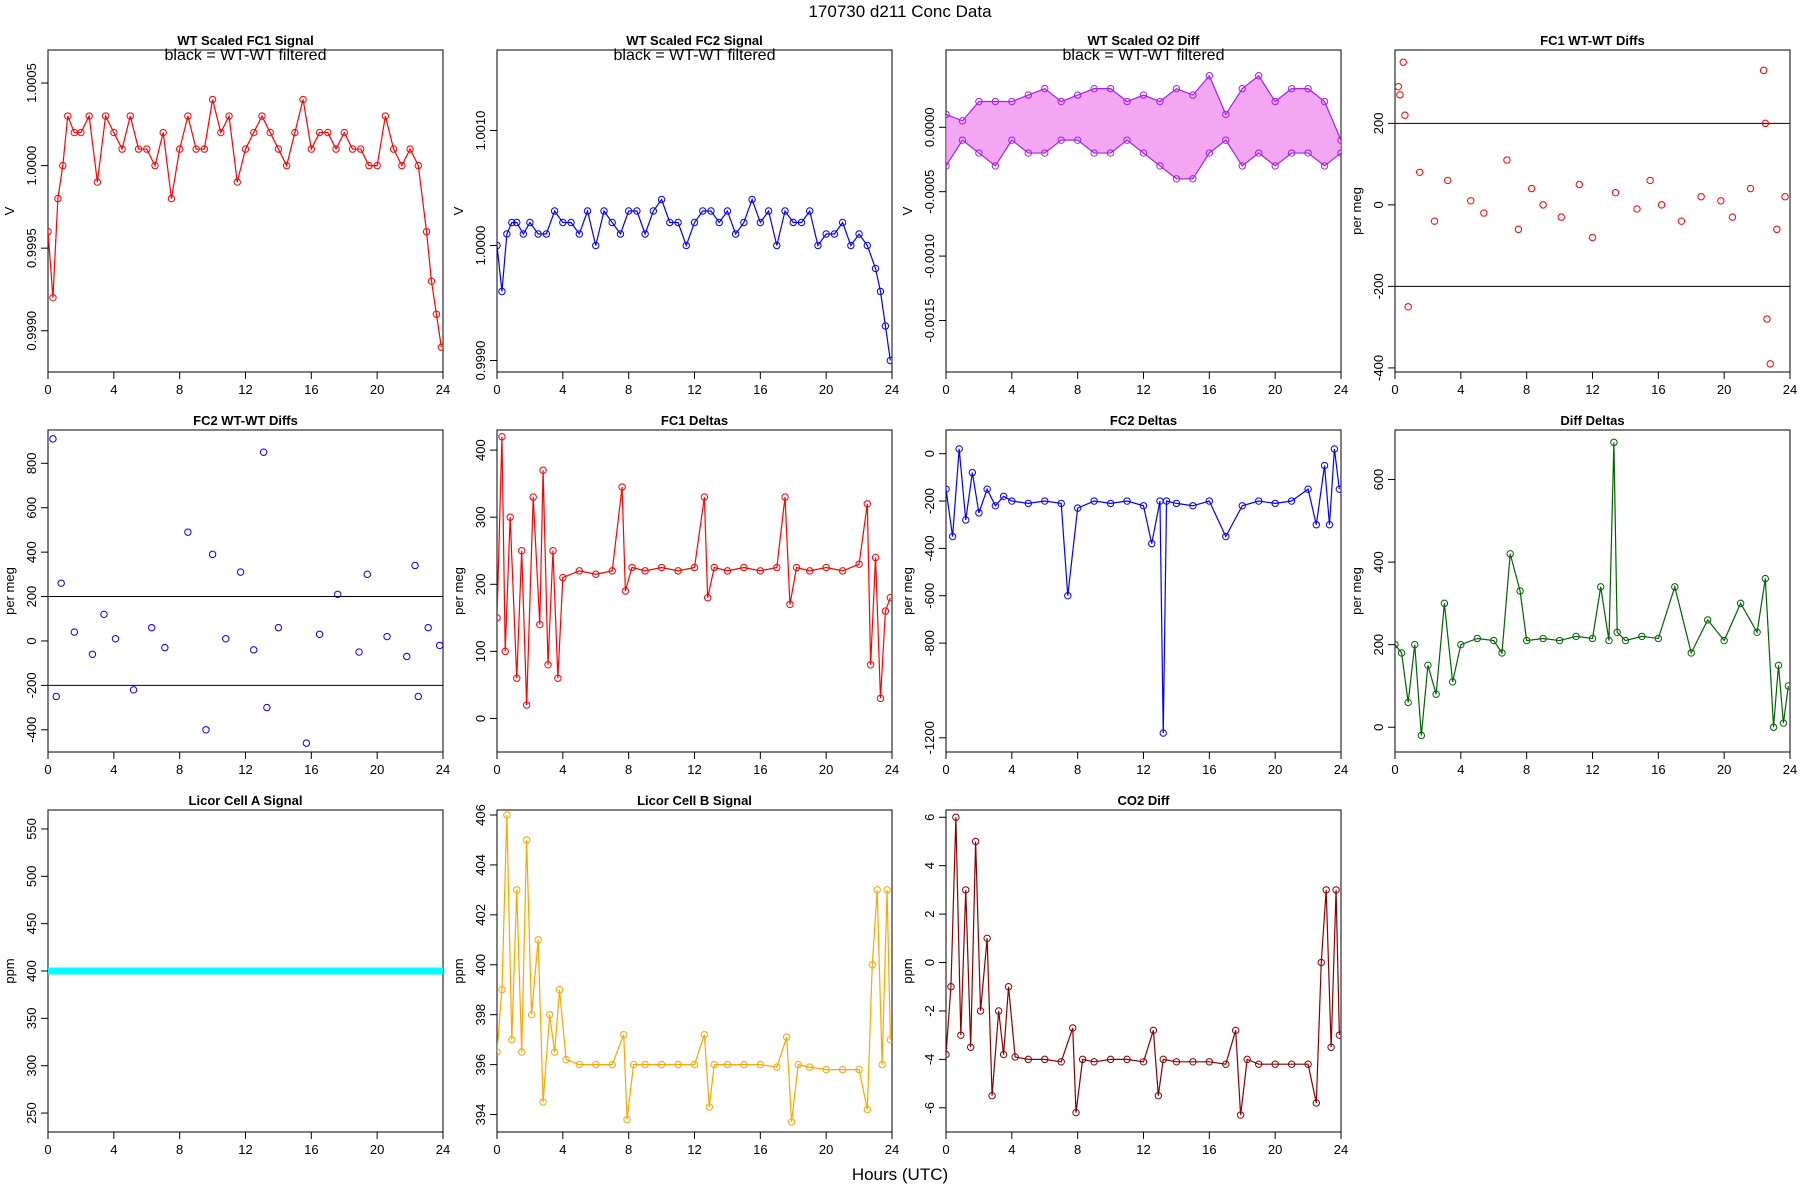 The image size is (1800, 1200). I want to click on panel-title: FC1 WT-WT Diffs, so click(1592, 40).